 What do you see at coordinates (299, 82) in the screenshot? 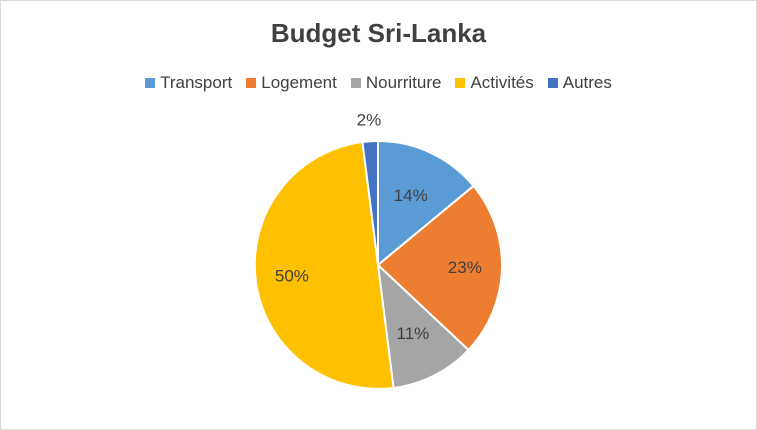
I see `legend-label-logement: Logement` at bounding box center [299, 82].